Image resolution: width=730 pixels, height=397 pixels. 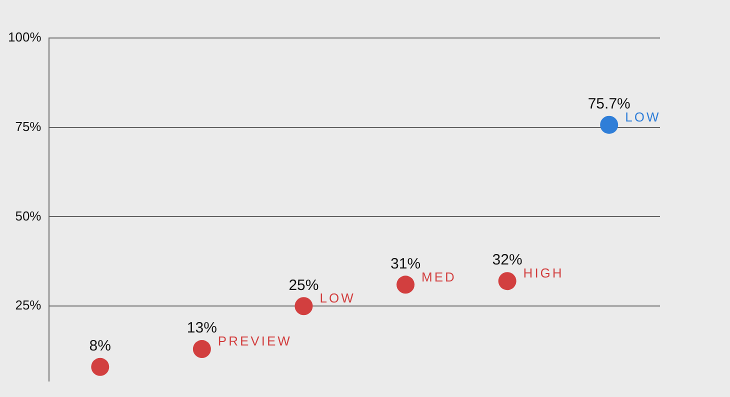 I want to click on data-label: 8%, so click(x=100, y=346).